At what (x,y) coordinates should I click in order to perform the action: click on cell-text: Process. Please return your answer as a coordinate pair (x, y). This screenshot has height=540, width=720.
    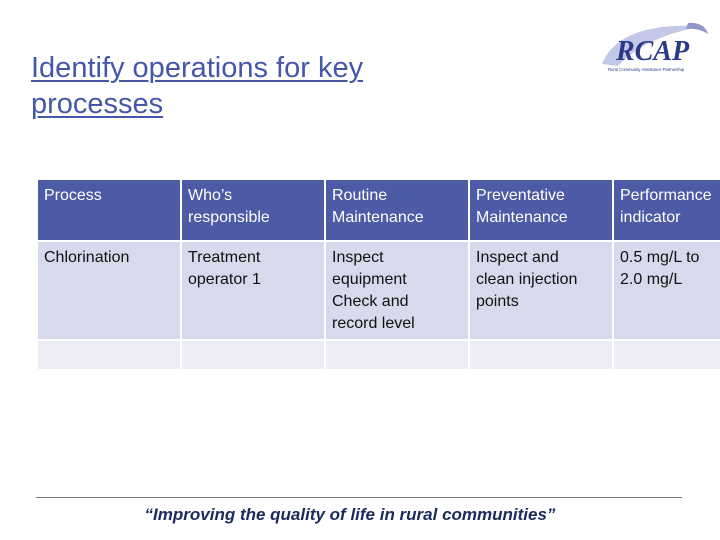
    Looking at the image, I should click on (73, 195).